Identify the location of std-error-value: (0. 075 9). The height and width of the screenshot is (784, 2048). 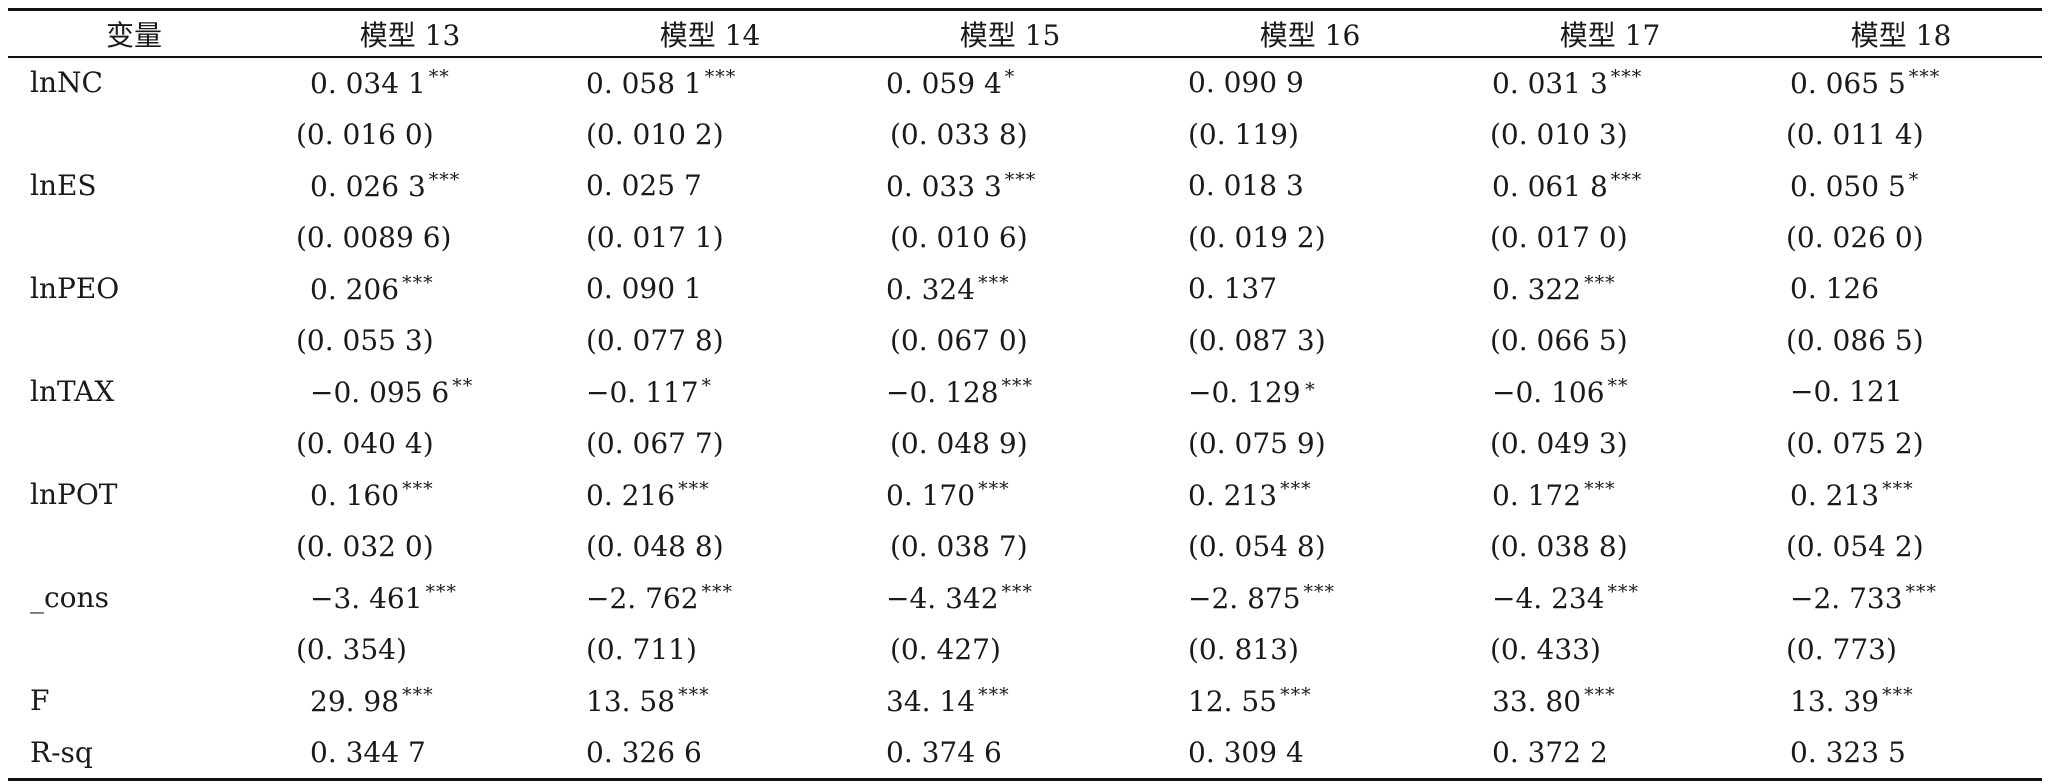
(1257, 443).